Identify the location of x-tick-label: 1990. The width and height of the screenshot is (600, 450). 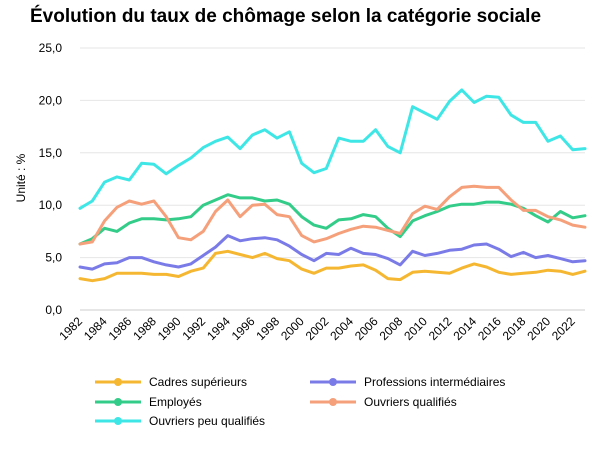
(169, 328).